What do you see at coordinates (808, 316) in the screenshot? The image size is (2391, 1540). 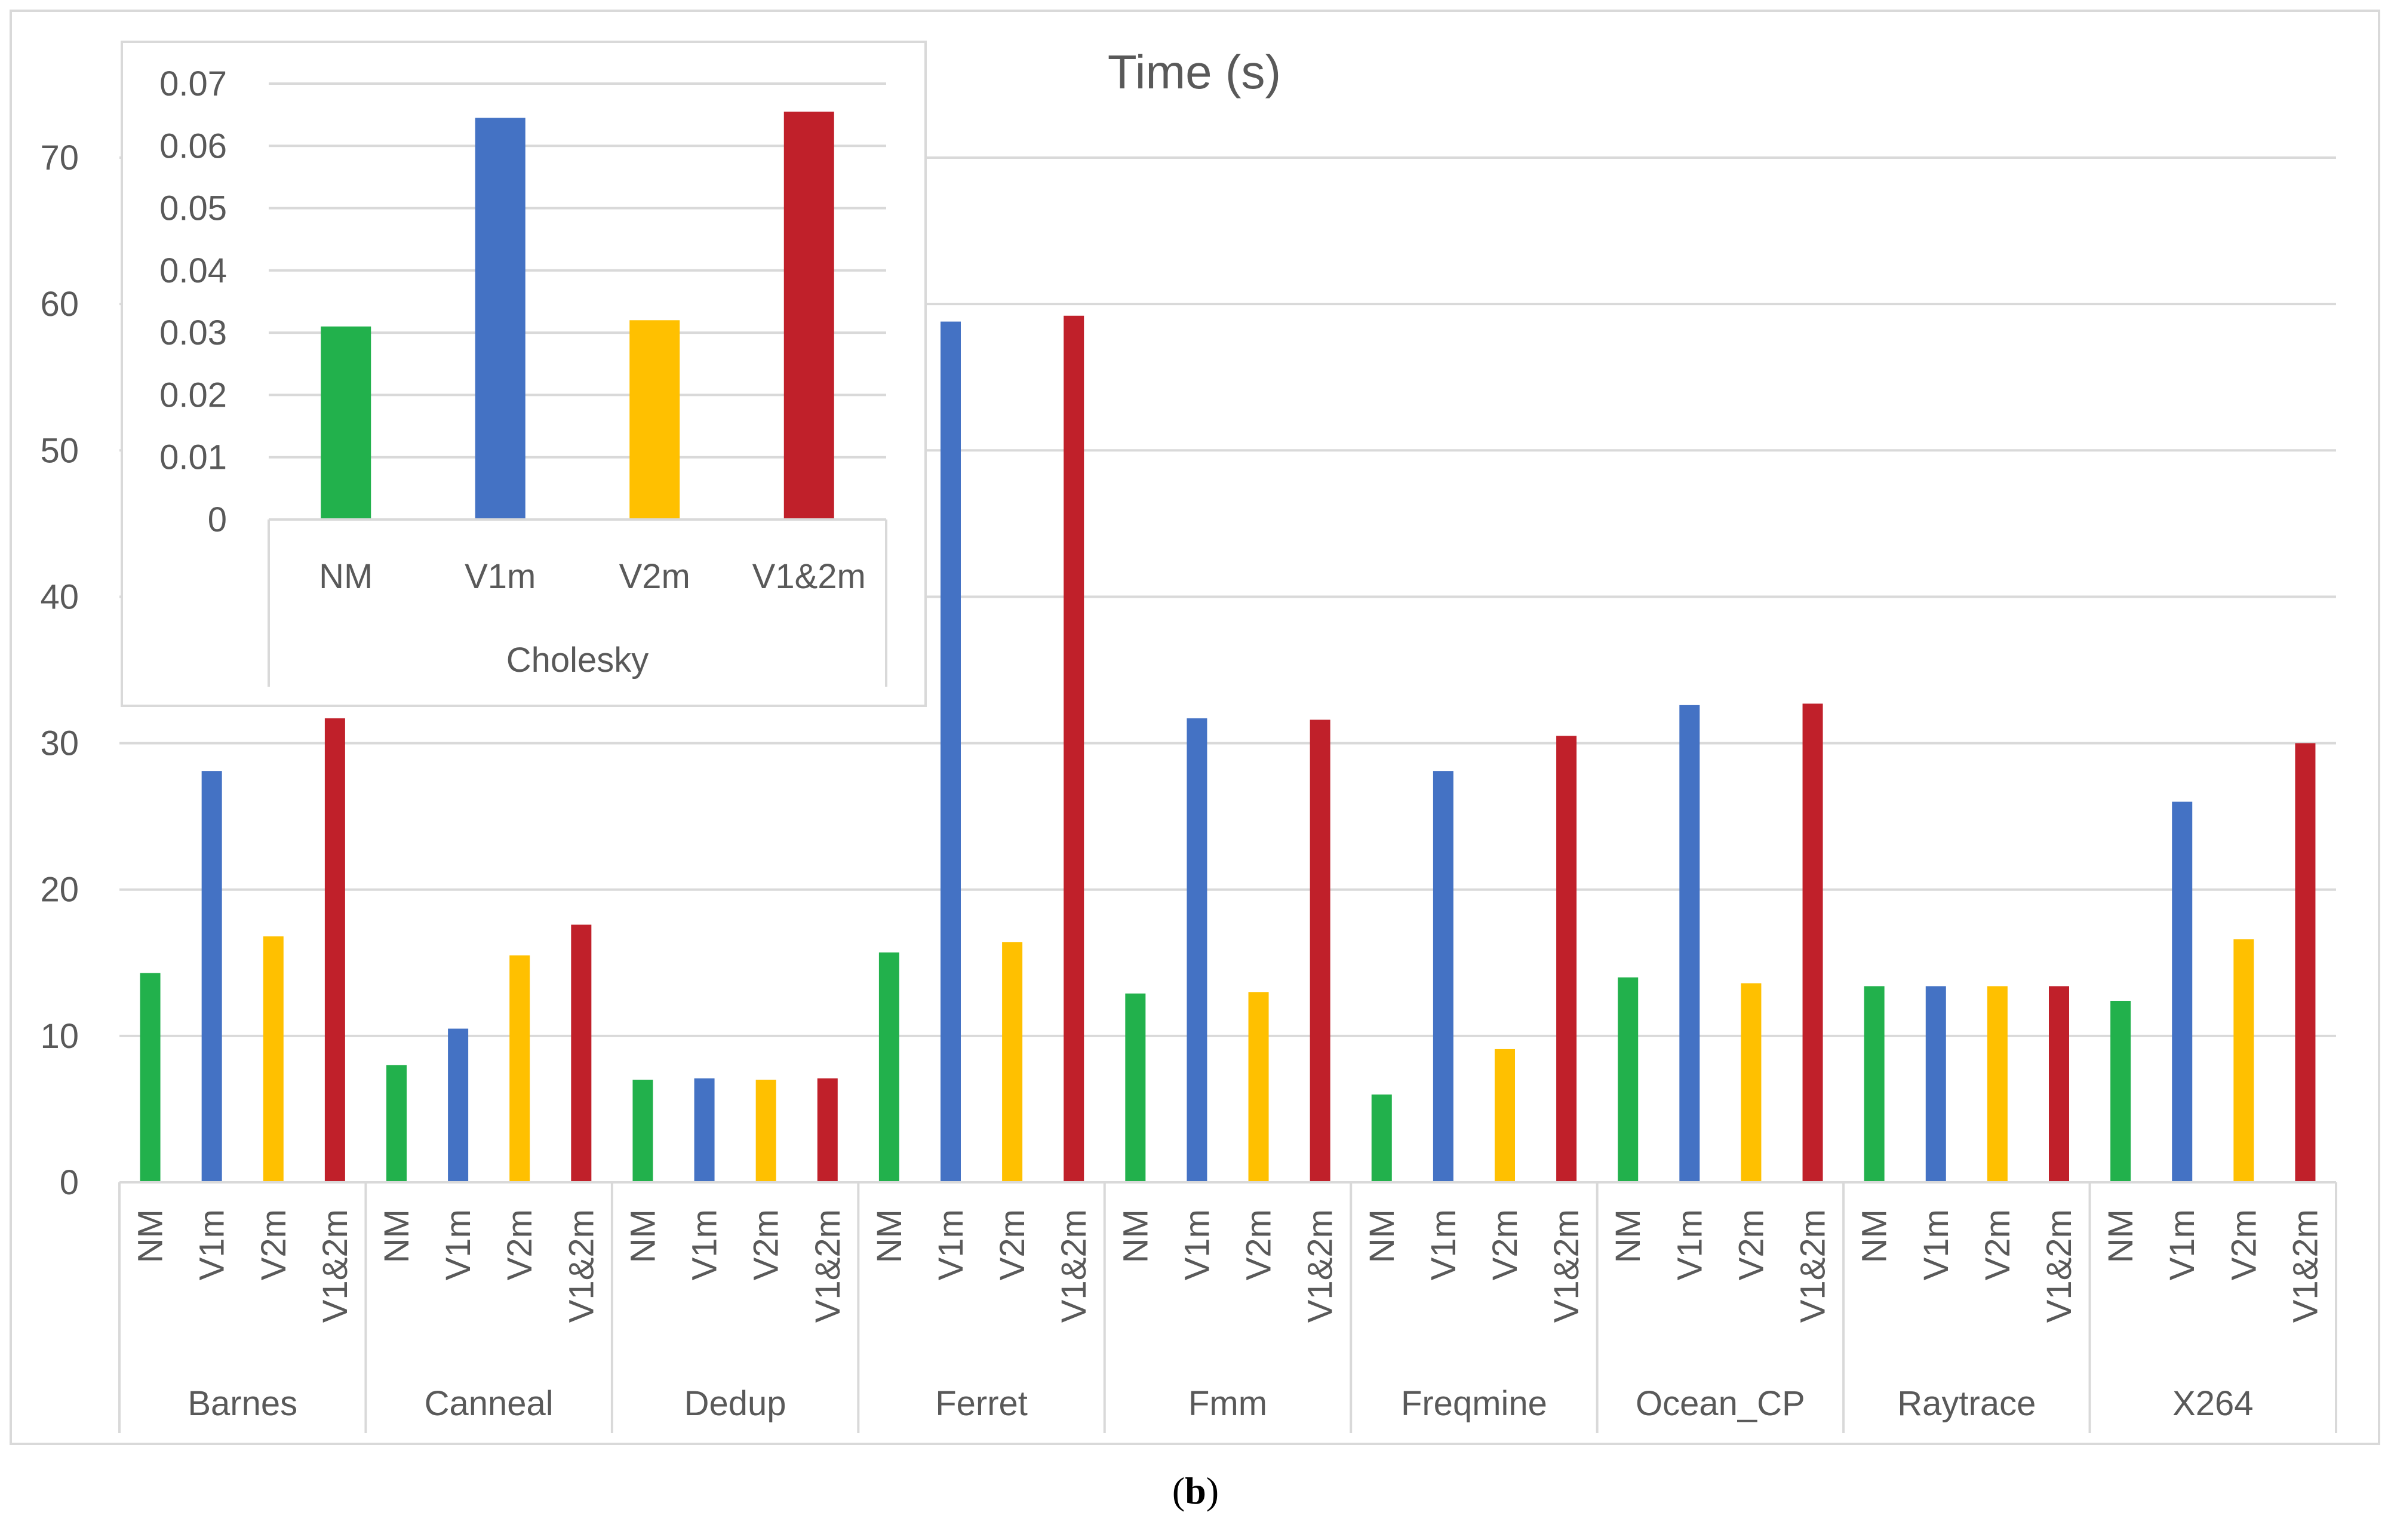 I see `inset-bar-cholesky-v1and2m` at bounding box center [808, 316].